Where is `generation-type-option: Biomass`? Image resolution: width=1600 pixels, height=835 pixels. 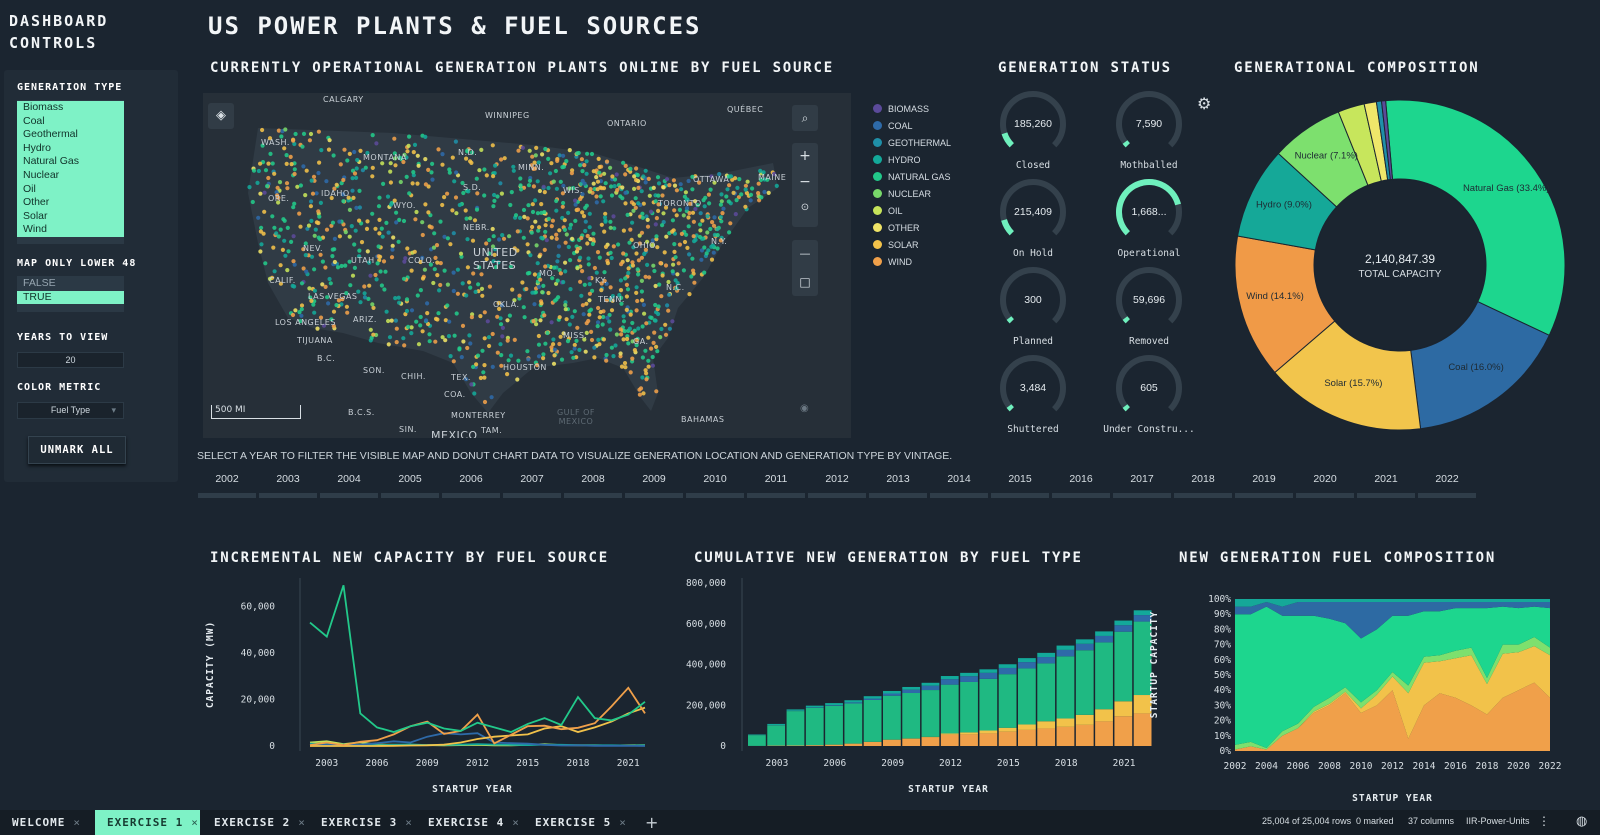
generation-type-option: Biomass is located at coordinates (70, 108).